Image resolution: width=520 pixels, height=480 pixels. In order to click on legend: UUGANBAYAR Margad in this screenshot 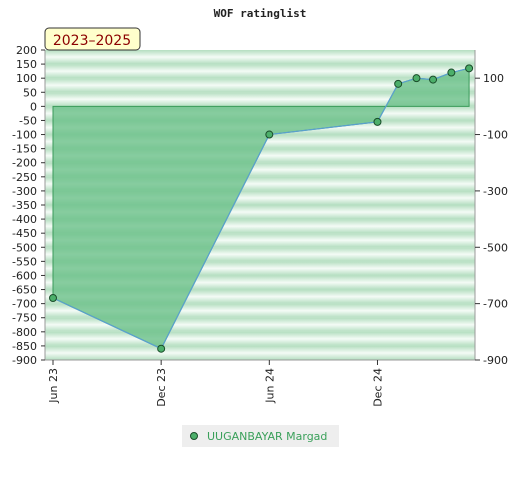, I will do `click(260, 436)`.